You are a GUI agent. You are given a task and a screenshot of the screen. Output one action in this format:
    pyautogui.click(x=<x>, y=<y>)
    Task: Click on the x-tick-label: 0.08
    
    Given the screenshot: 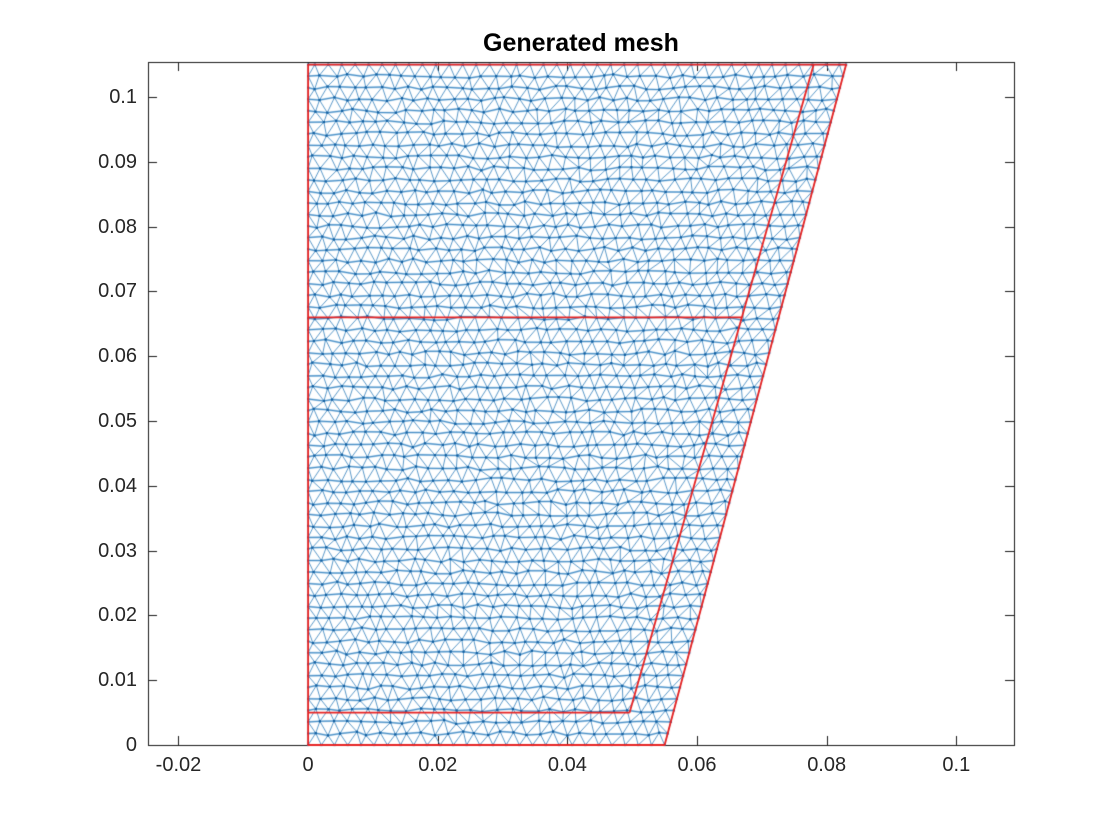 What is the action you would take?
    pyautogui.click(x=827, y=765)
    